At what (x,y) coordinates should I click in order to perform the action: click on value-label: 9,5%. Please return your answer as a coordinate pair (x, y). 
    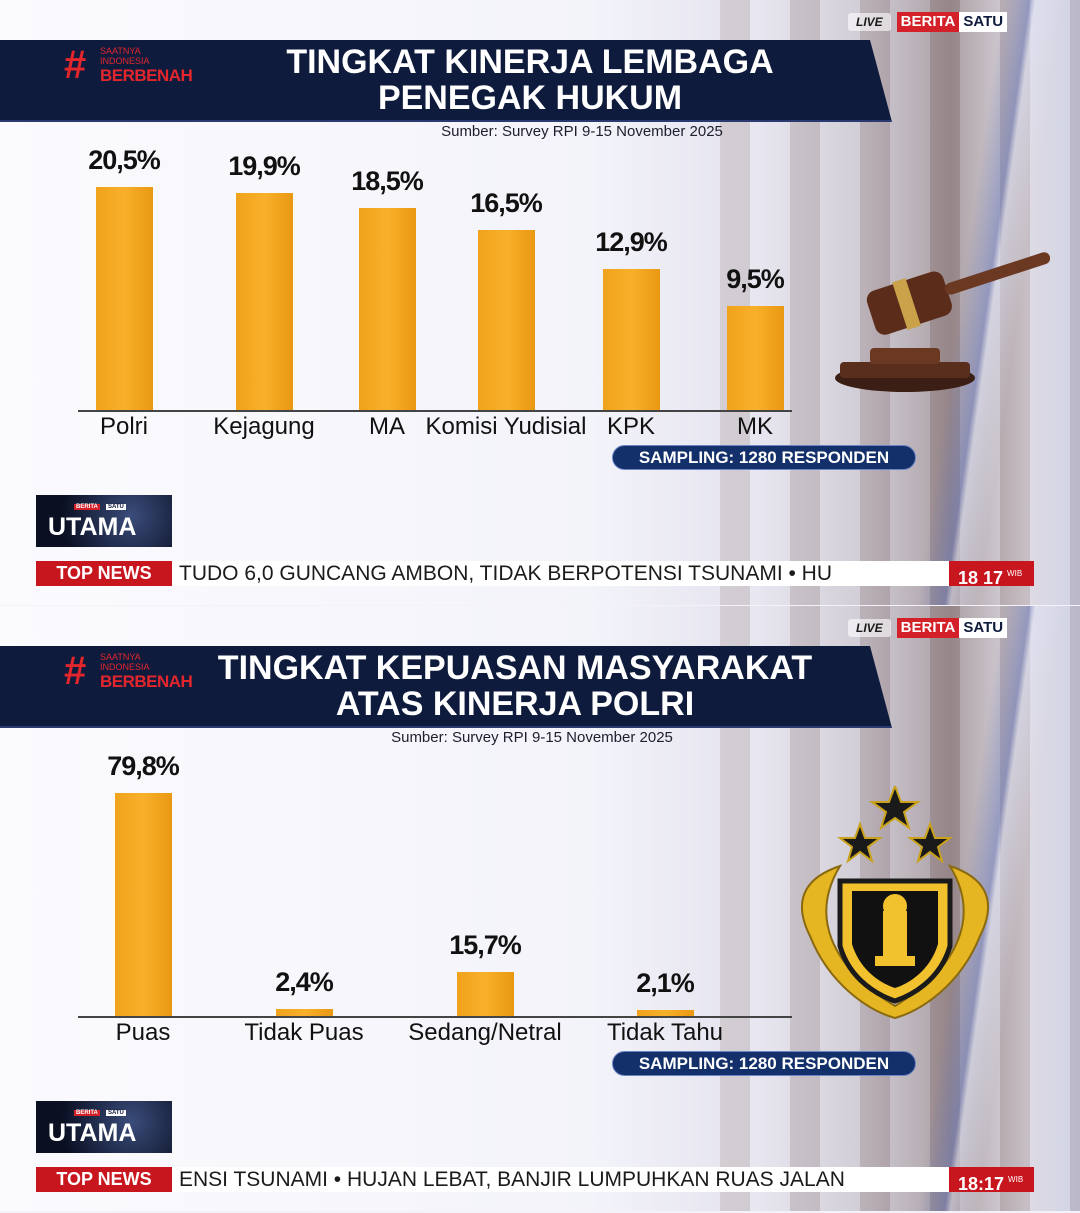
    Looking at the image, I should click on (755, 279).